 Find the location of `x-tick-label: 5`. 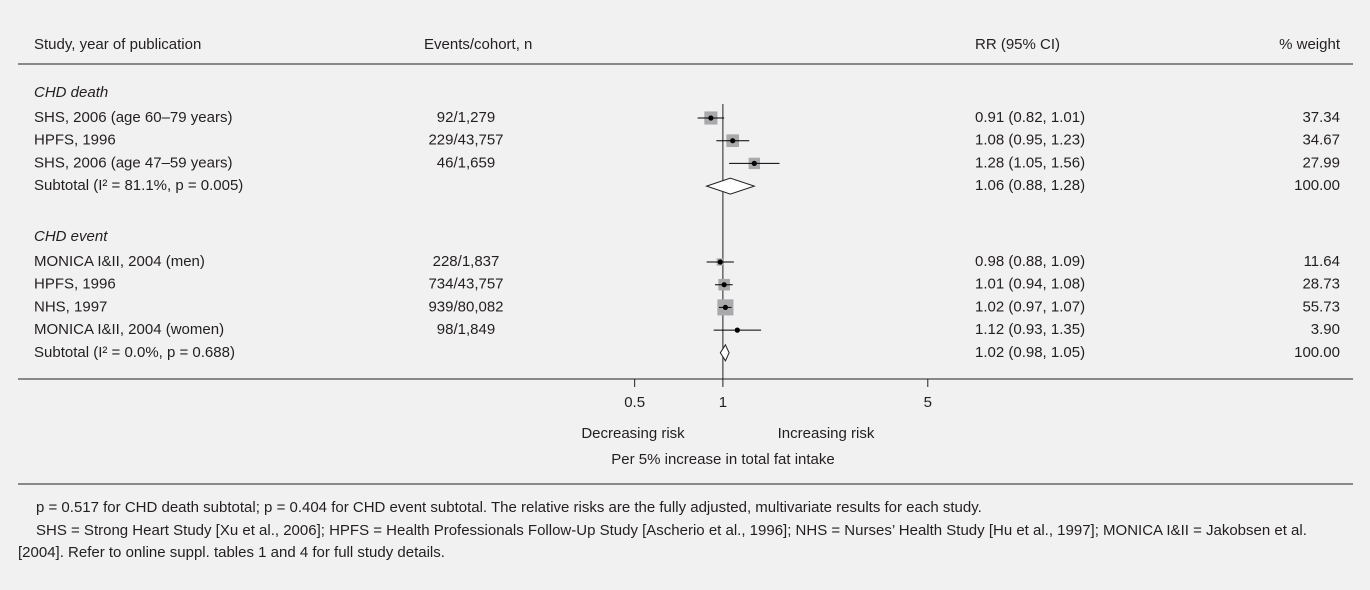

x-tick-label: 5 is located at coordinates (928, 402).